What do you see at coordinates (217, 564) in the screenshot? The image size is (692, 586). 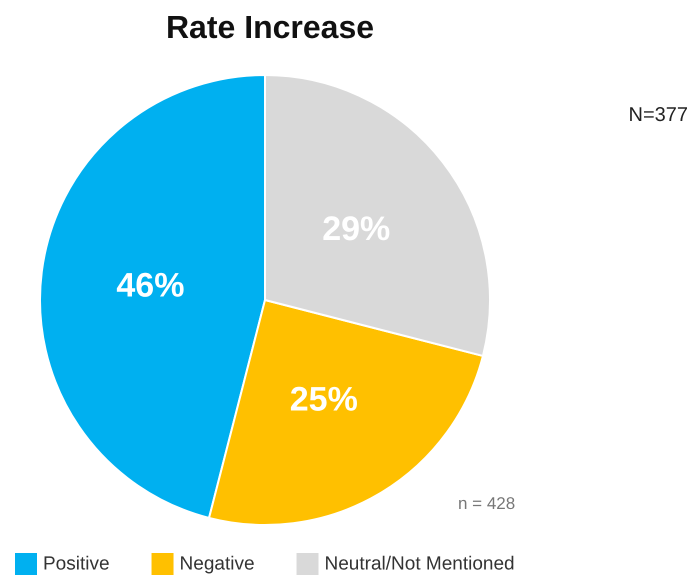 I see `legend-label: Negative` at bounding box center [217, 564].